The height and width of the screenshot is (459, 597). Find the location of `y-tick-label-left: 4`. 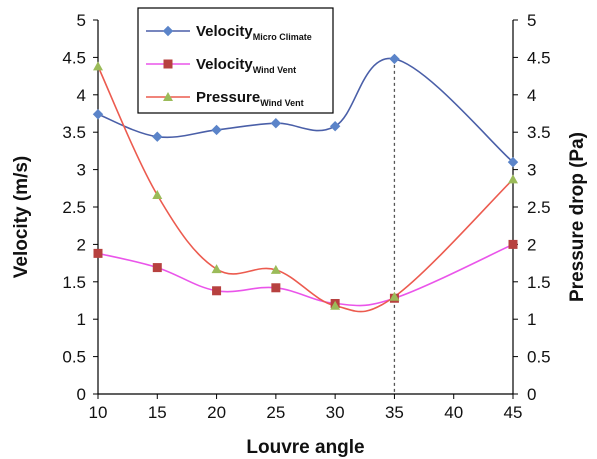

y-tick-label-left: 4 is located at coordinates (81, 95).